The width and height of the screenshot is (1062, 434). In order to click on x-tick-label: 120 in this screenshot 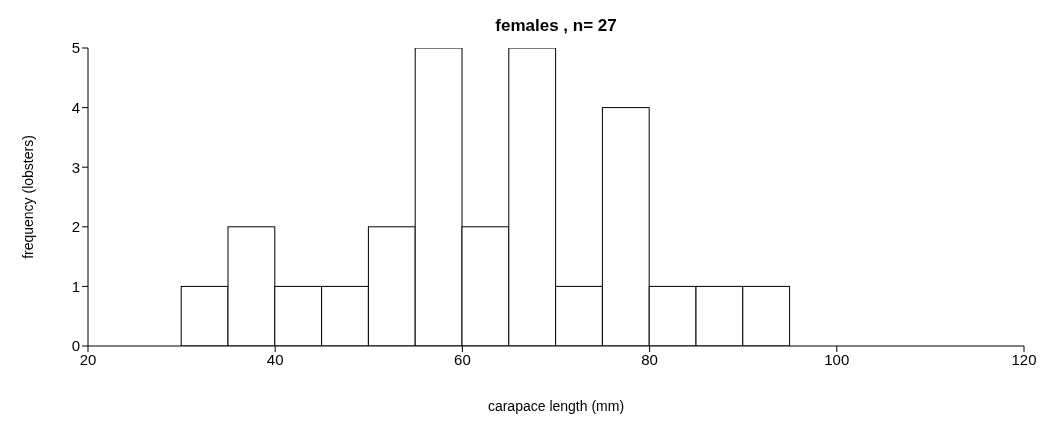, I will do `click(1024, 359)`.